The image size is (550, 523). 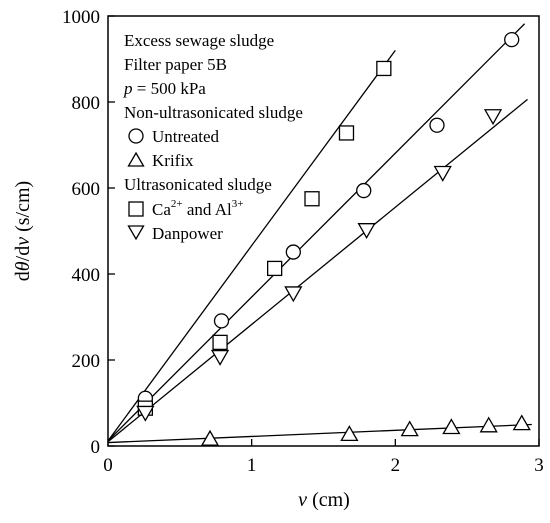 I want to click on legend-circle-marker, so click(x=136, y=136).